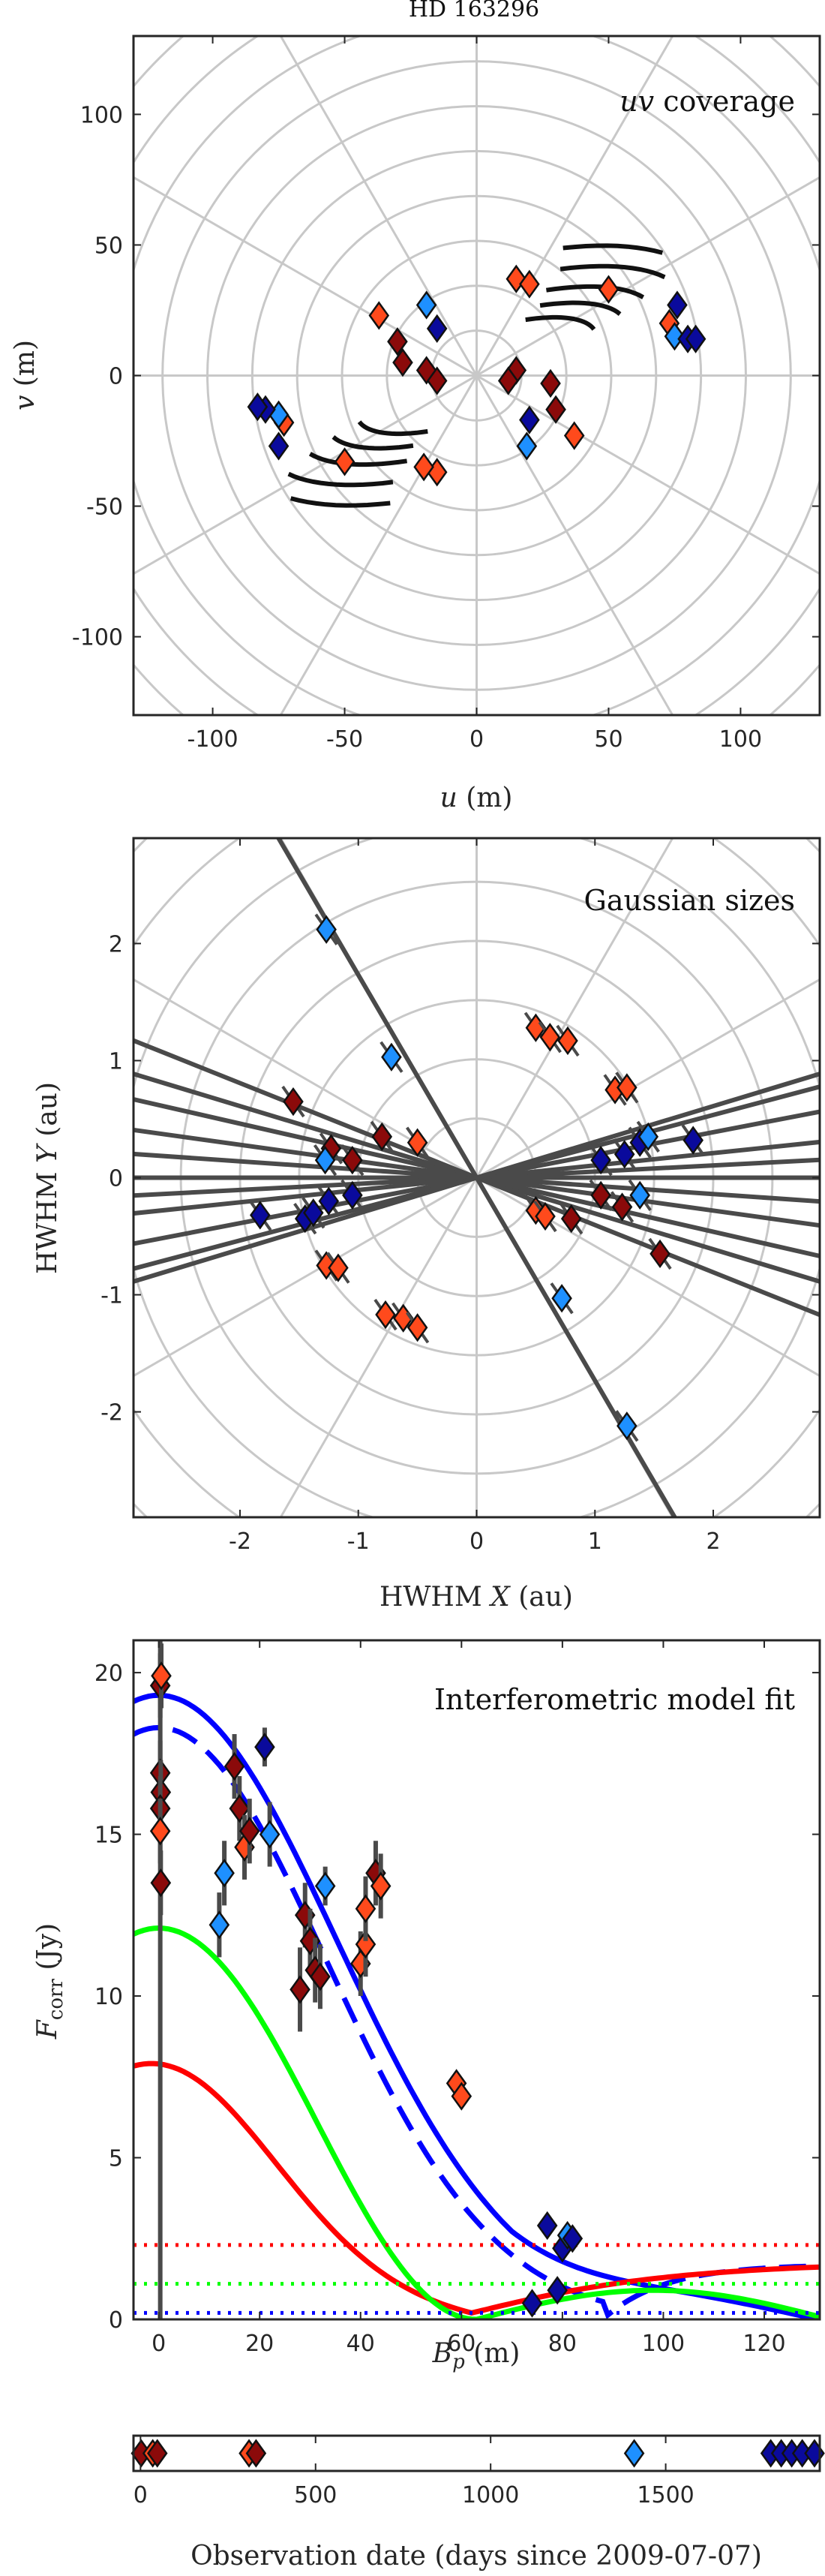 The width and height of the screenshot is (825, 2576). What do you see at coordinates (108, 246) in the screenshot?
I see `uv-ytick-label: 50` at bounding box center [108, 246].